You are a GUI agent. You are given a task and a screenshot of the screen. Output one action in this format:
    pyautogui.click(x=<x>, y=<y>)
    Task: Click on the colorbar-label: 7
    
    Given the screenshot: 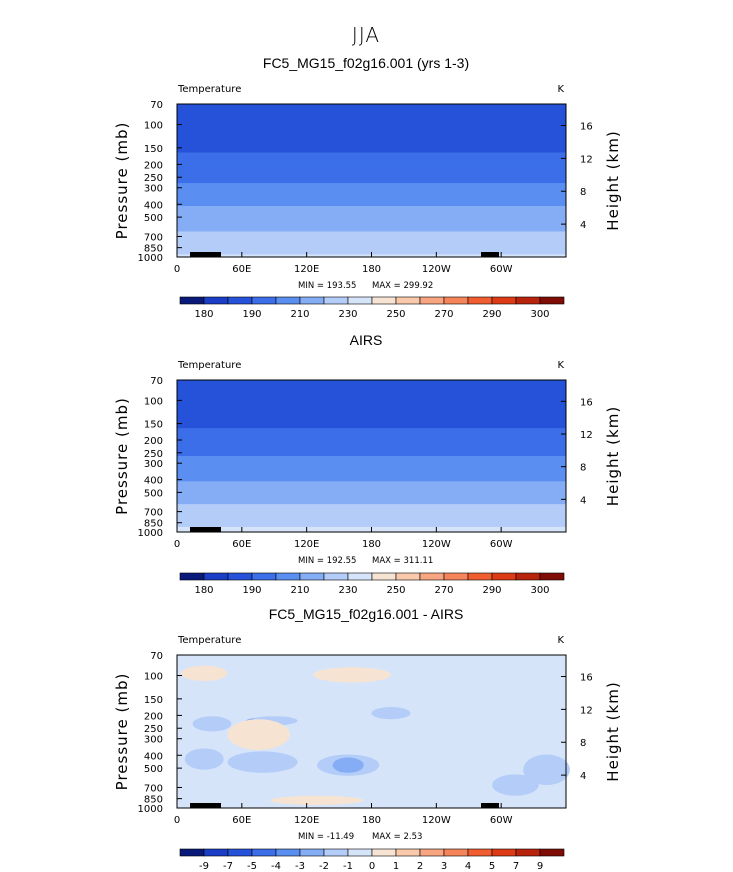 What is the action you would take?
    pyautogui.click(x=516, y=866)
    